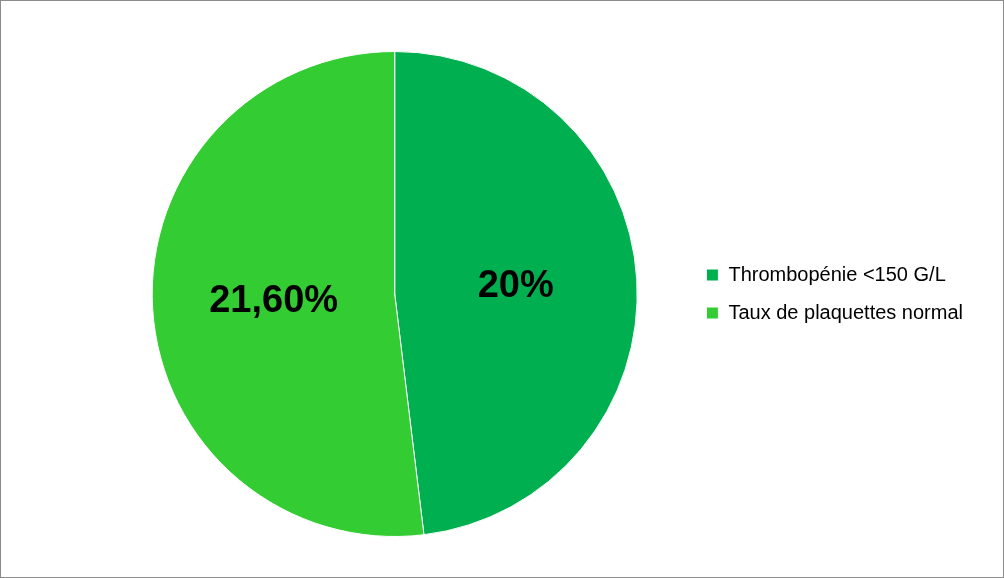 The image size is (1004, 578). Describe the element at coordinates (837, 273) in the screenshot. I see `legend-label: Thrombopénie <150 G/L` at that location.